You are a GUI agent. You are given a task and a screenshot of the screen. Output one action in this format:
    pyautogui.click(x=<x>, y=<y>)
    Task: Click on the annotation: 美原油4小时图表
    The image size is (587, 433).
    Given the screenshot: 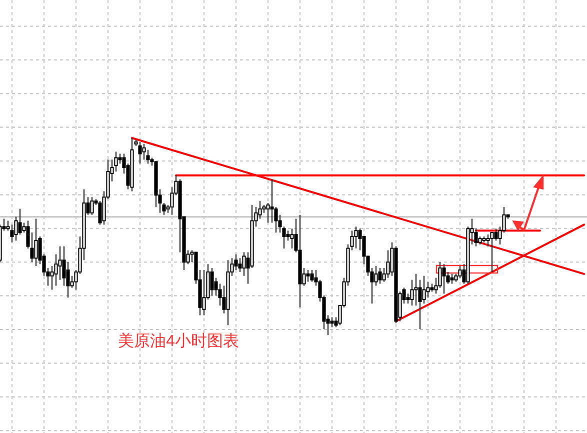 What is the action you would take?
    pyautogui.click(x=178, y=341)
    